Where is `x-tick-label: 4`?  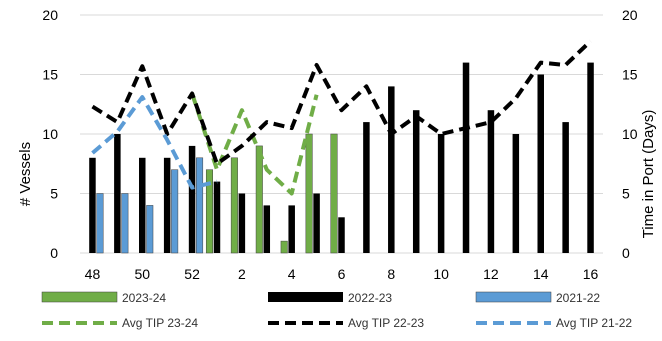 x-tick-label: 4 is located at coordinates (292, 274).